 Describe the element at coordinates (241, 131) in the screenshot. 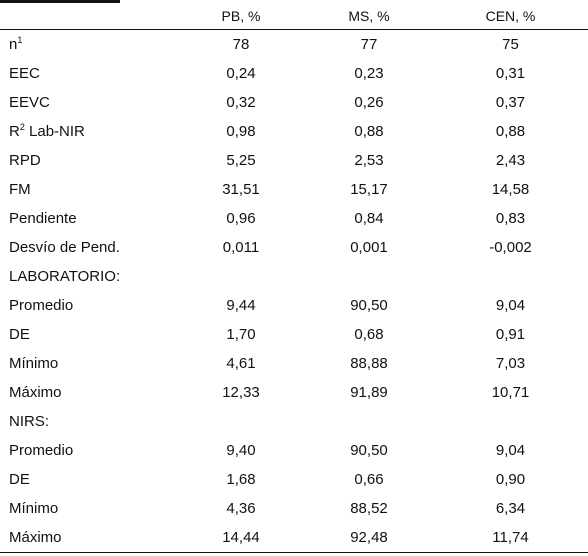

I see `cell-pb: 0,98` at that location.